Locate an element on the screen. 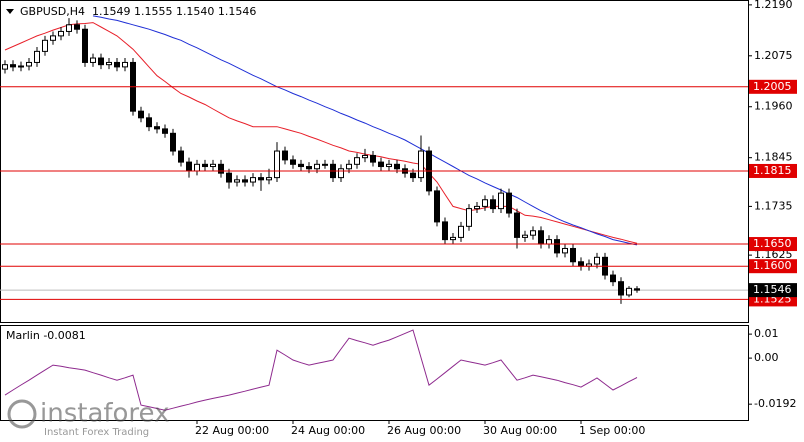 This screenshot has height=442, width=804. x-tick-label: 24 Aug 00:00 is located at coordinates (328, 430).